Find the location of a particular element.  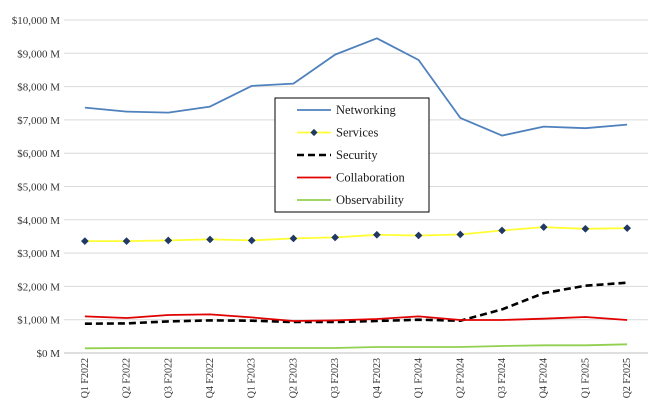

x-tick-label: Q4 F2022 is located at coordinates (210, 378).